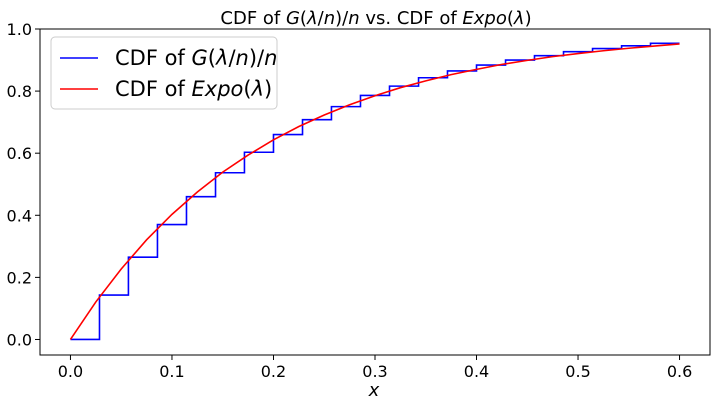  Describe the element at coordinates (164, 73) in the screenshot. I see `legend-box` at that location.